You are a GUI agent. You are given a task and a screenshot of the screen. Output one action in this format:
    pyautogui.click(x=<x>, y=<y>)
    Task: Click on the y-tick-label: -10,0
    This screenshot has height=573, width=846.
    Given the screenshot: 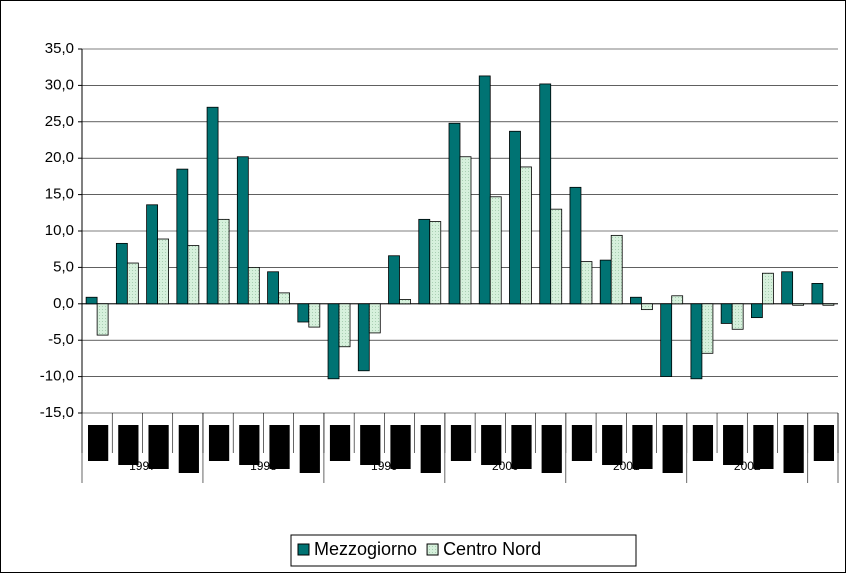 What is the action you would take?
    pyautogui.click(x=57, y=376)
    